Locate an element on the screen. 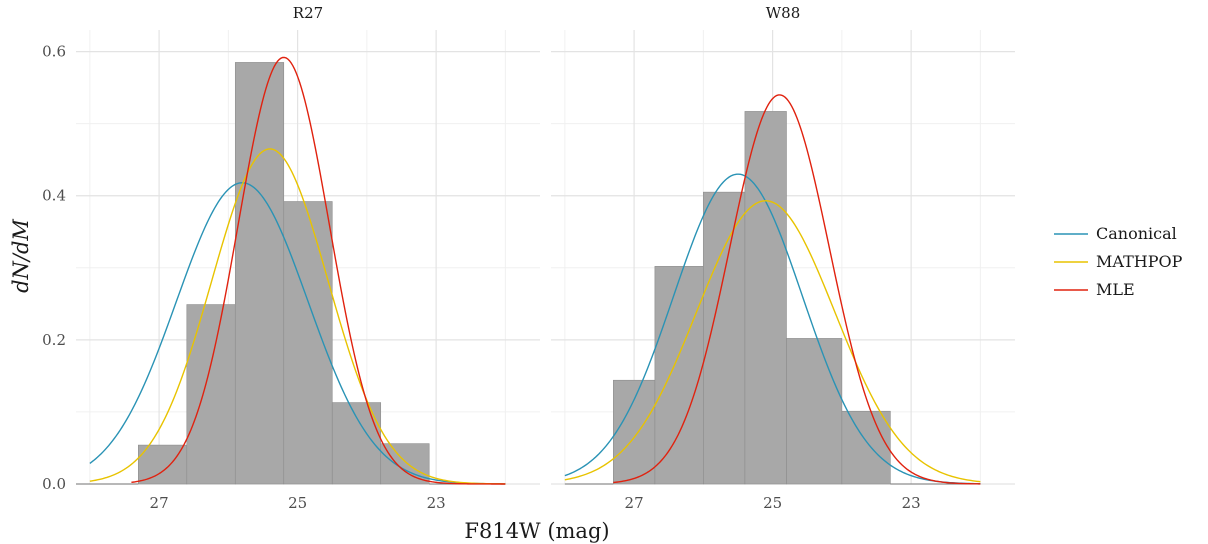 This screenshot has height=544, width=1208. legend: Canonical MATHPOP MLE is located at coordinates (1118, 261).